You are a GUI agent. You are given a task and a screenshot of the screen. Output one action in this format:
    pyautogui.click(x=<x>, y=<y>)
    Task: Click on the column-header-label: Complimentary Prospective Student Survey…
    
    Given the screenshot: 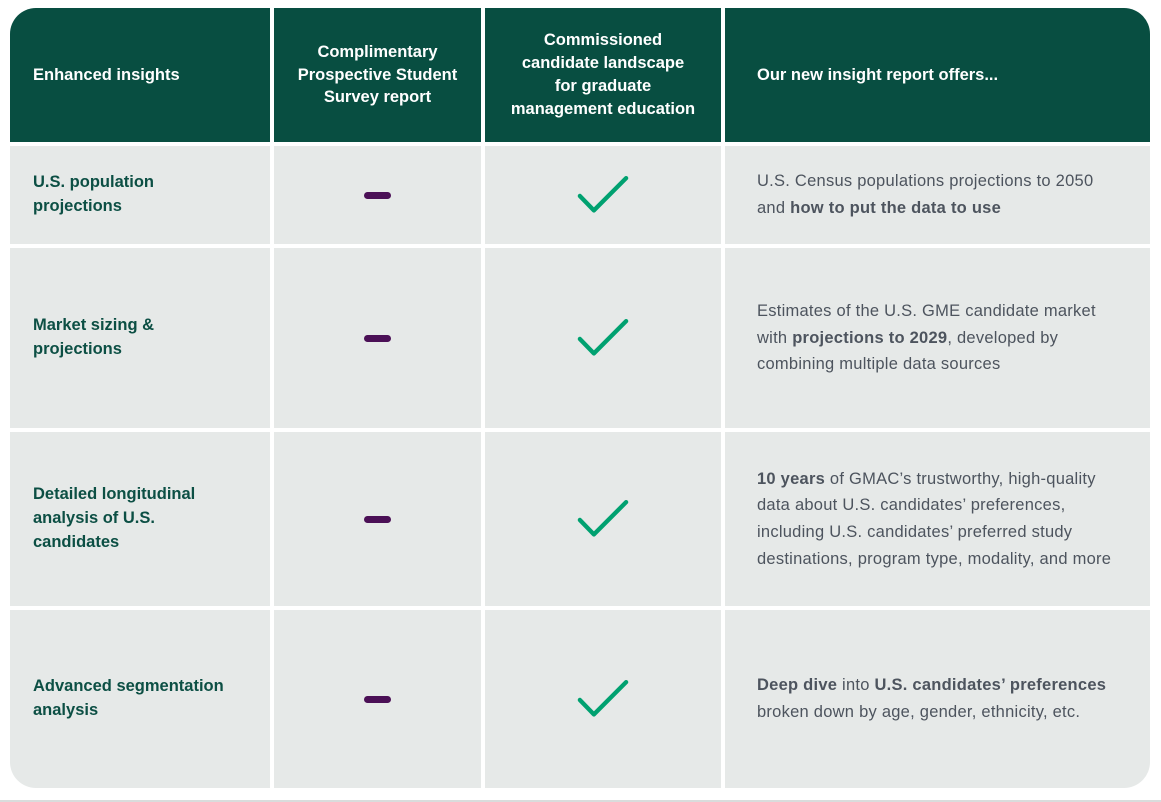 What is the action you would take?
    pyautogui.click(x=377, y=74)
    